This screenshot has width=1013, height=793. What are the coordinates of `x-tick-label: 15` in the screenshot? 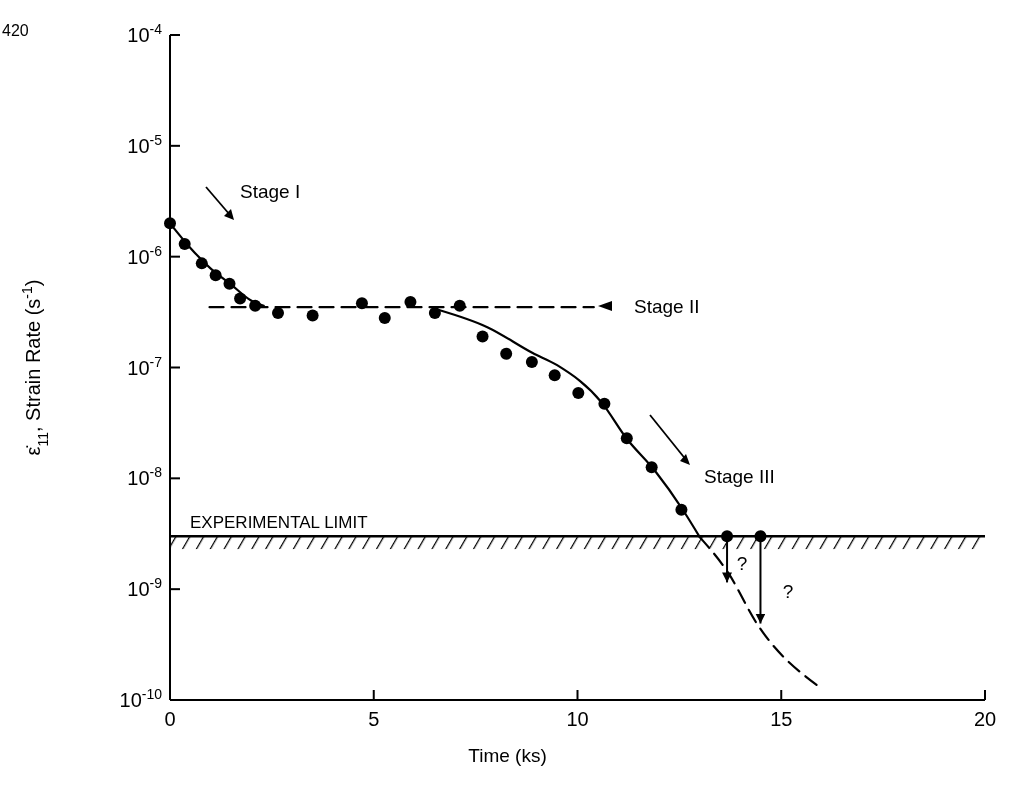 It's located at (781, 719).